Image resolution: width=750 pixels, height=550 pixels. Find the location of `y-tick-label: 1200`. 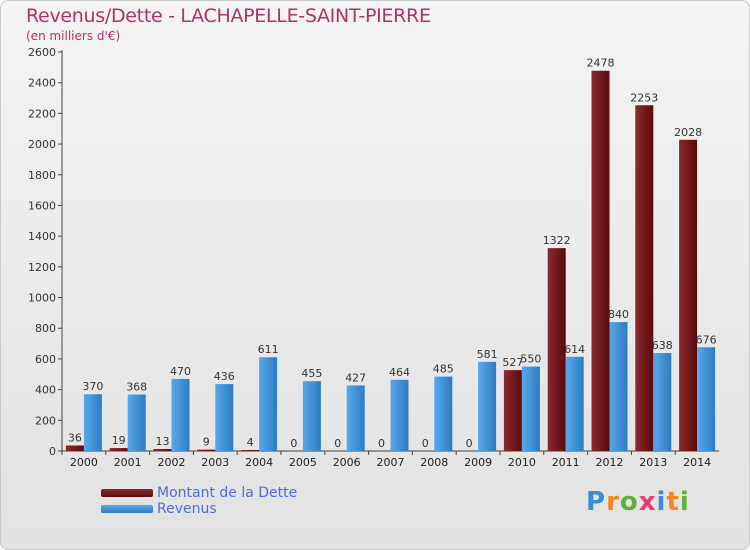

y-tick-label: 1200 is located at coordinates (42, 267).